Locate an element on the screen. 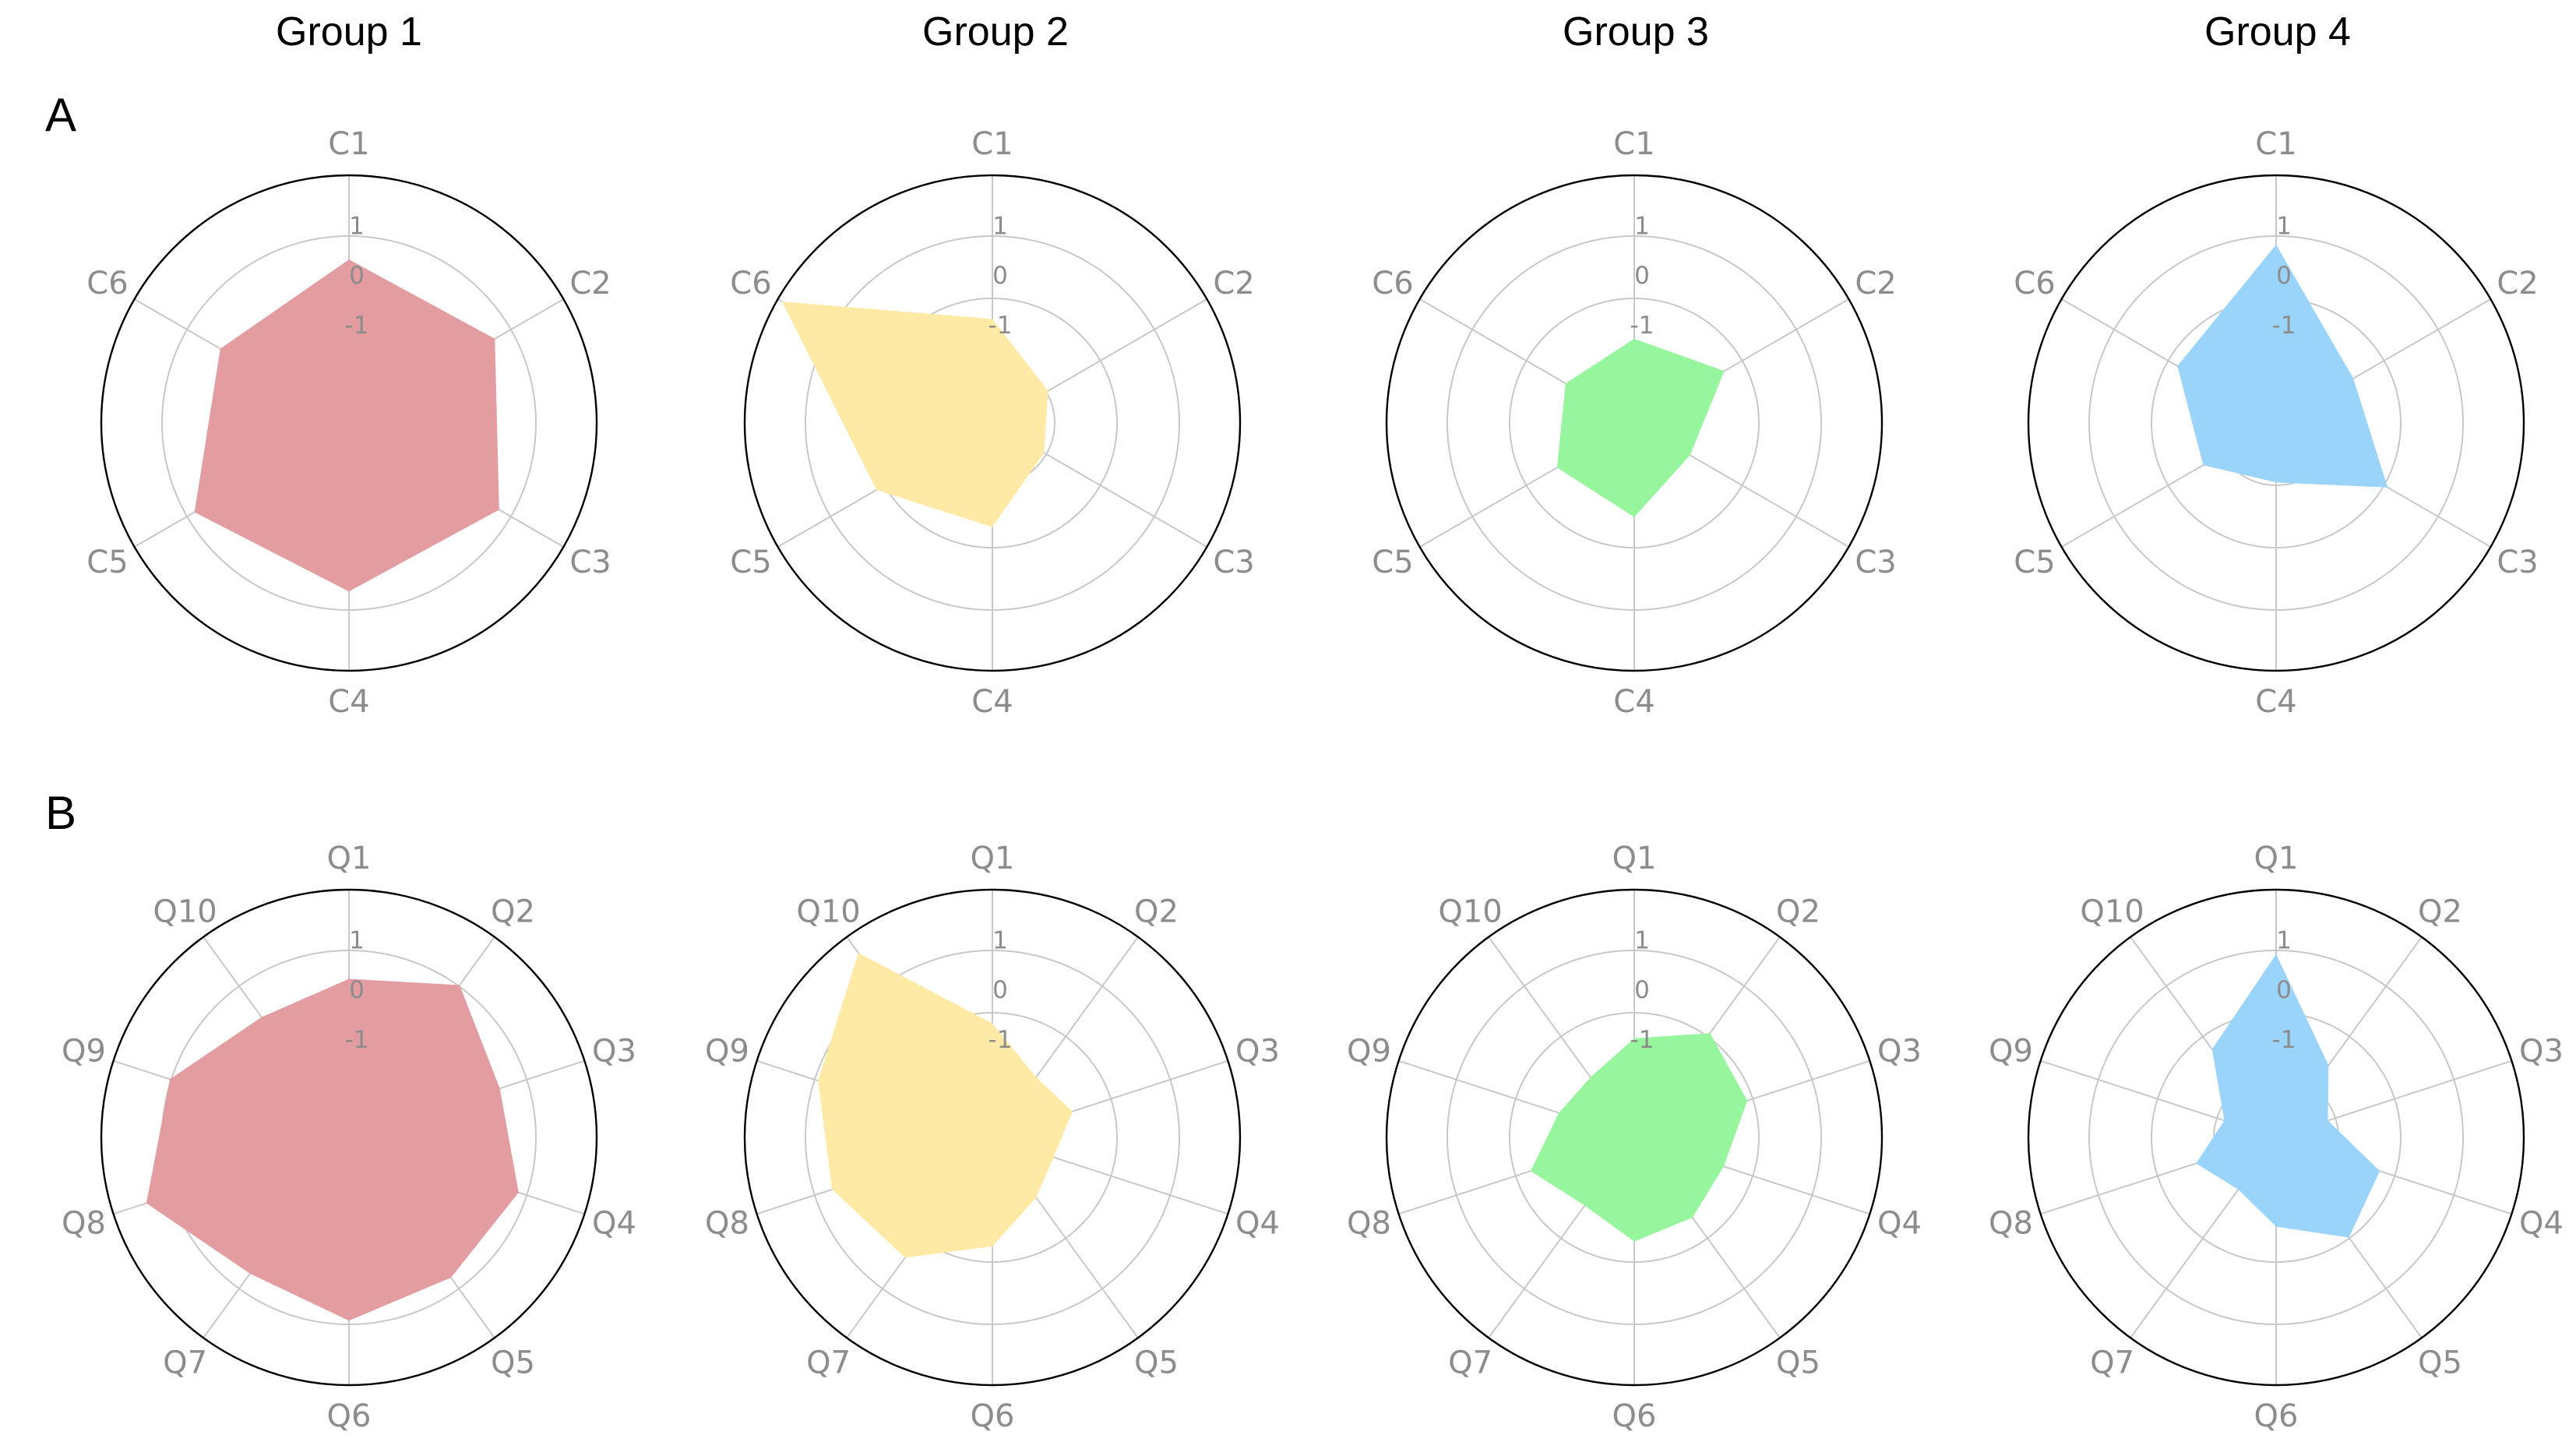  radar-panel-b-1: 1 0 -1 Q1 Q2 Q3 Q4 Q5 Q6 Q7 Q8 Q9 Q10 is located at coordinates (349, 1138).